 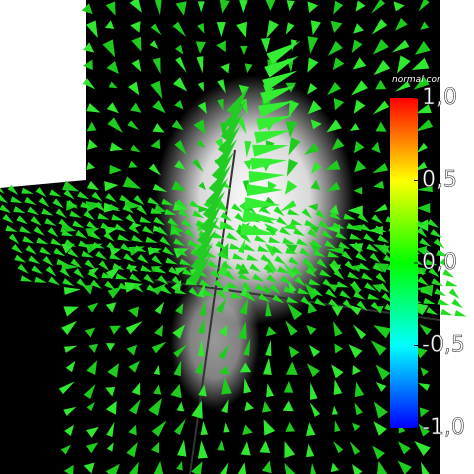 What do you see at coordinates (415, 35) in the screenshot?
I see `plane` at bounding box center [415, 35].